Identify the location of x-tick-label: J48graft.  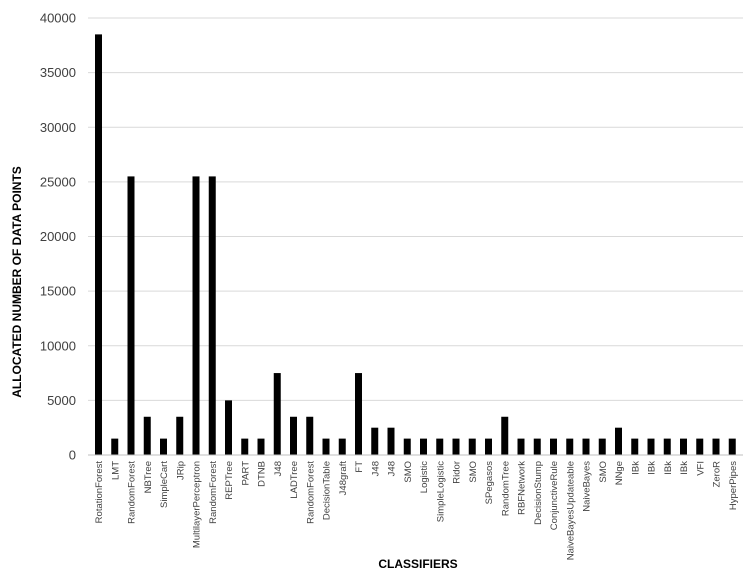
(343, 478).